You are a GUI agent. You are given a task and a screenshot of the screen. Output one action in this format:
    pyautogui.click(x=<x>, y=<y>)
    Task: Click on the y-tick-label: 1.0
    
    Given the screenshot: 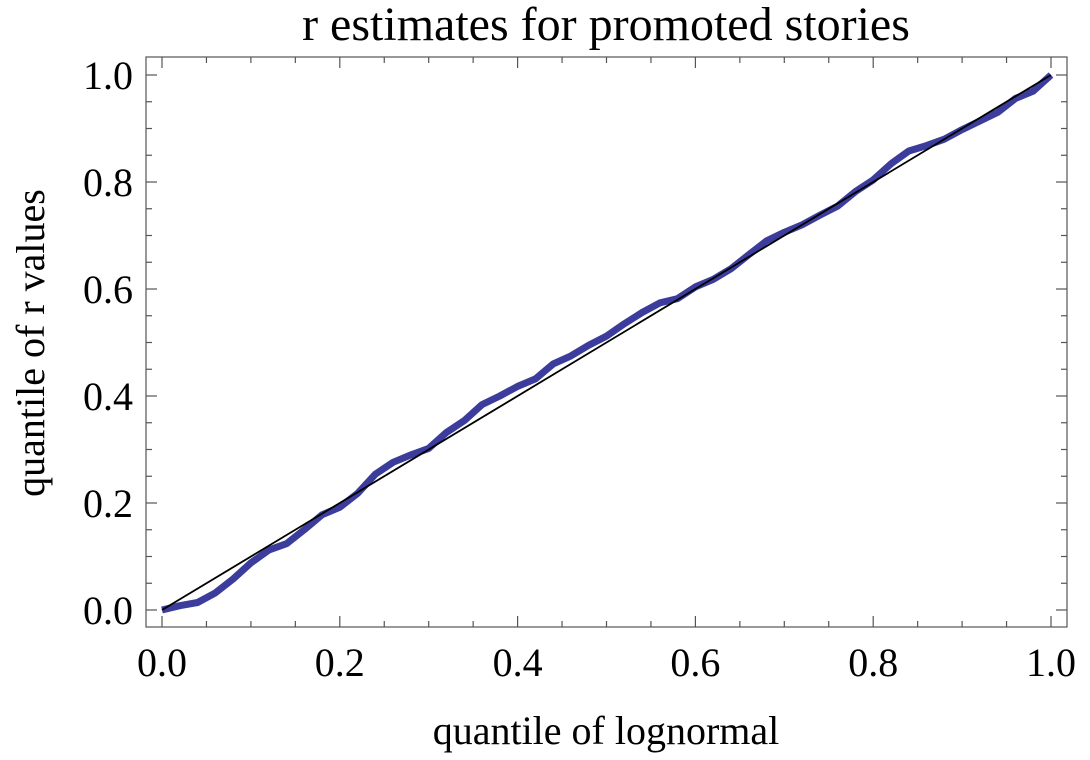 What is the action you would take?
    pyautogui.click(x=108, y=75)
    